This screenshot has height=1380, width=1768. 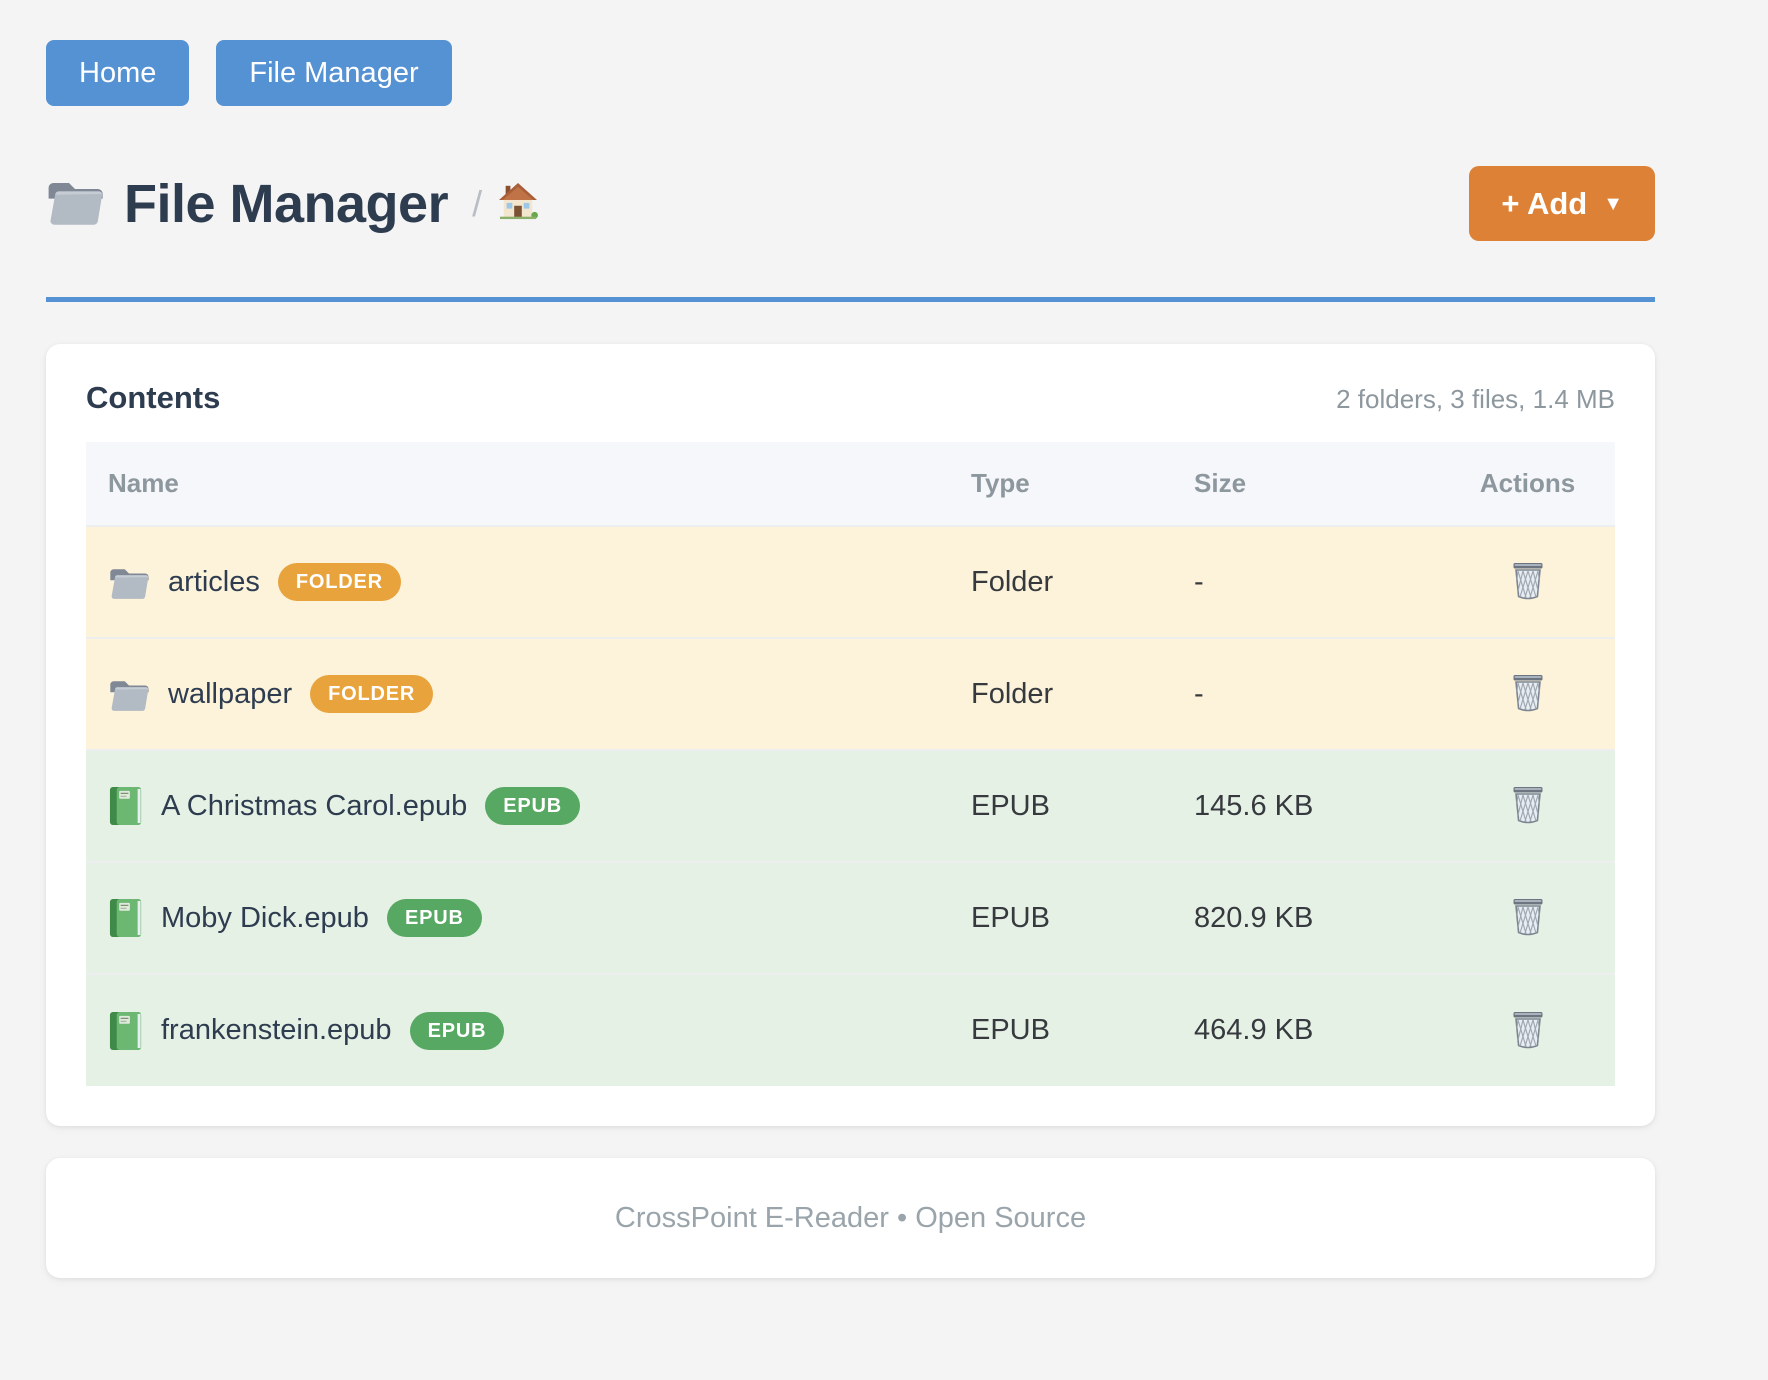 What do you see at coordinates (265, 917) in the screenshot?
I see `file-name: Moby Dick.epub` at bounding box center [265, 917].